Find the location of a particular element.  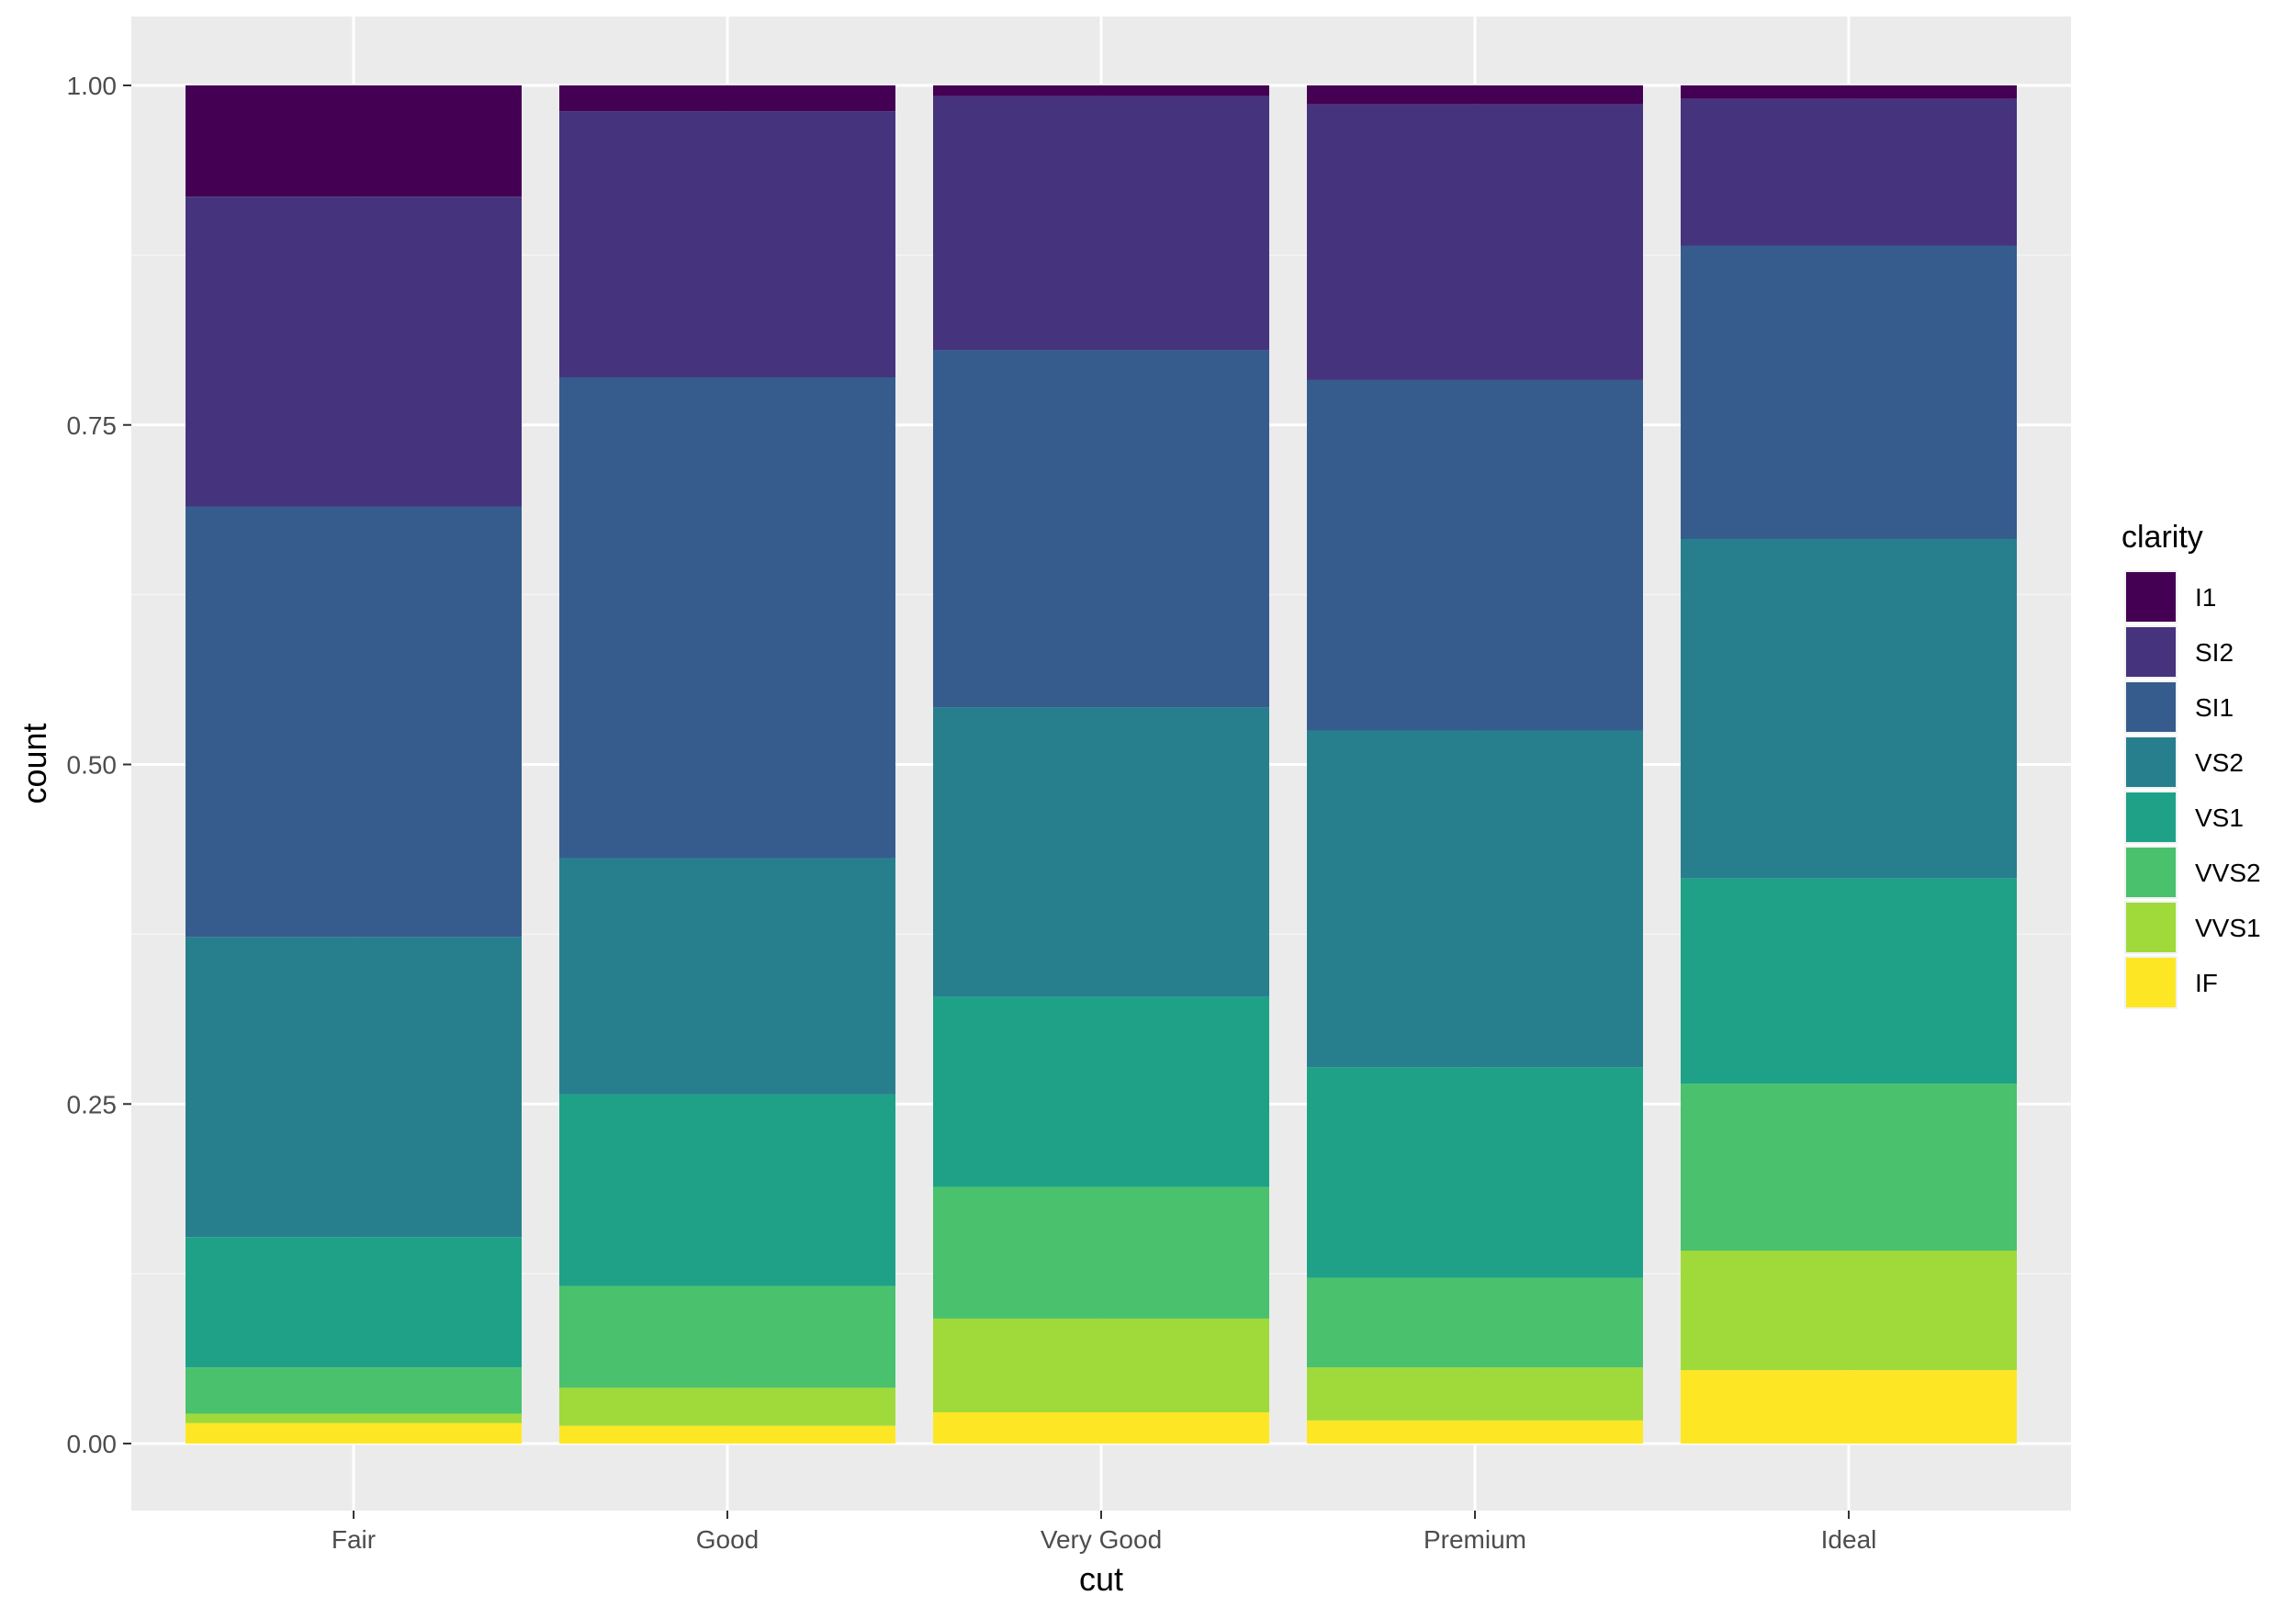

bar-segment-vvs2-ideal is located at coordinates (1849, 1167).